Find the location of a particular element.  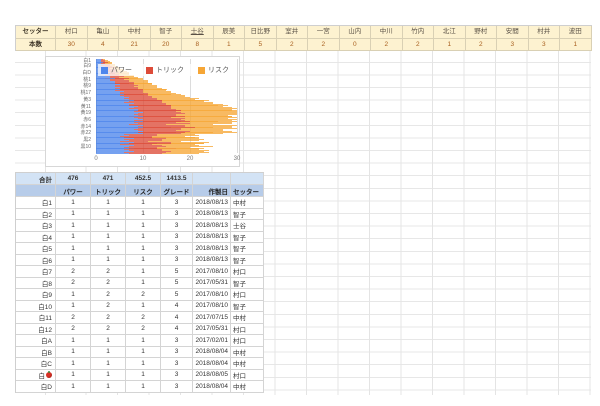

setter-name-cell: 中川 is located at coordinates (387, 32).